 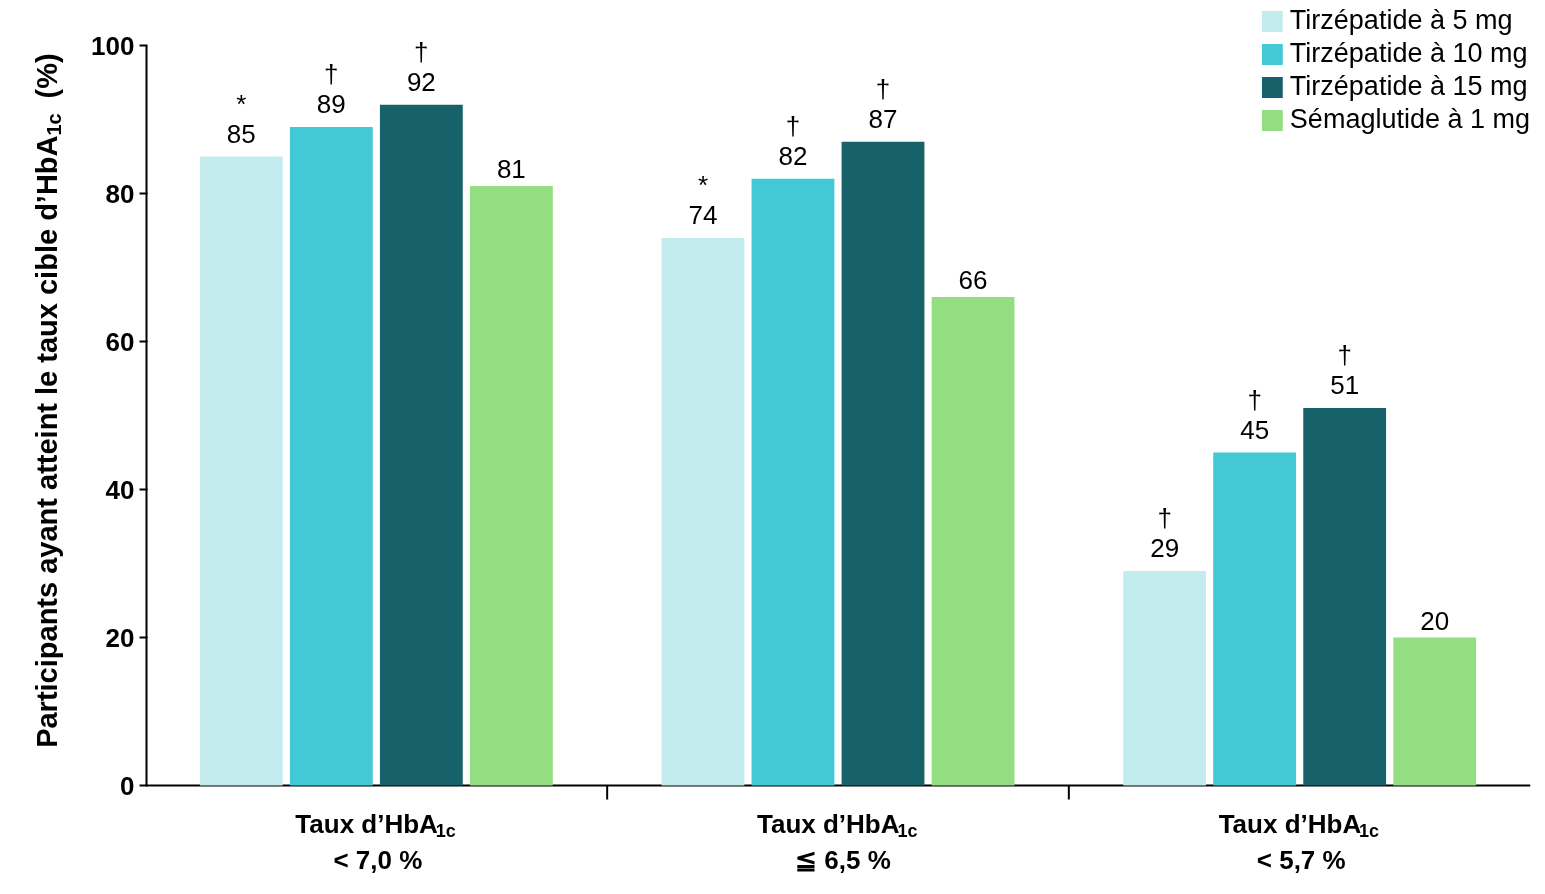 What do you see at coordinates (1409, 119) in the screenshot?
I see `legend-label: Sémaglutide à 1 mg` at bounding box center [1409, 119].